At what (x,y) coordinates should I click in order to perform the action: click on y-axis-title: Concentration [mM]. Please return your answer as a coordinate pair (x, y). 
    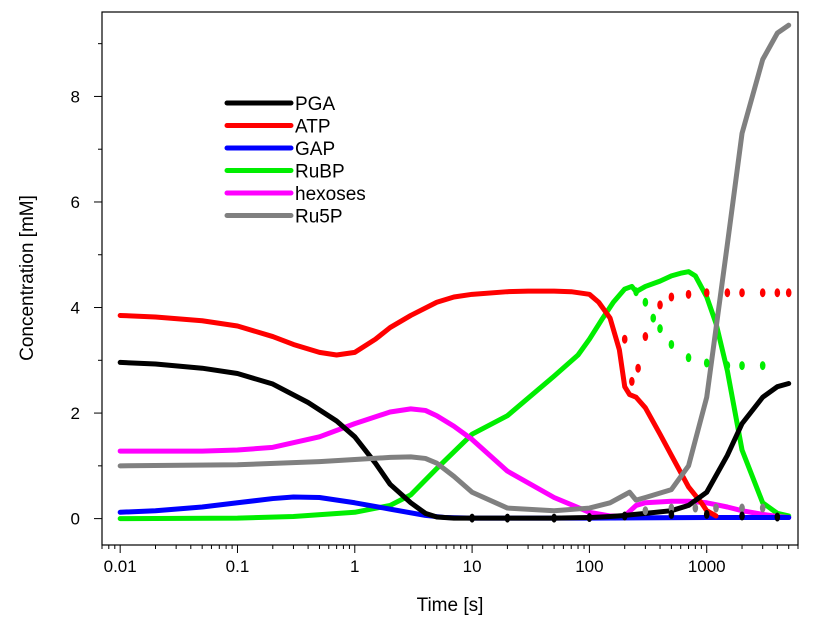
    Looking at the image, I should click on (27, 278).